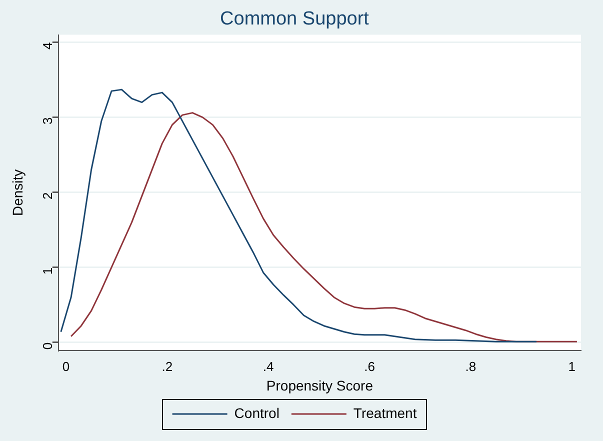 This screenshot has height=441, width=603. Describe the element at coordinates (47, 196) in the screenshot. I see `y-tick-label: 2` at that location.